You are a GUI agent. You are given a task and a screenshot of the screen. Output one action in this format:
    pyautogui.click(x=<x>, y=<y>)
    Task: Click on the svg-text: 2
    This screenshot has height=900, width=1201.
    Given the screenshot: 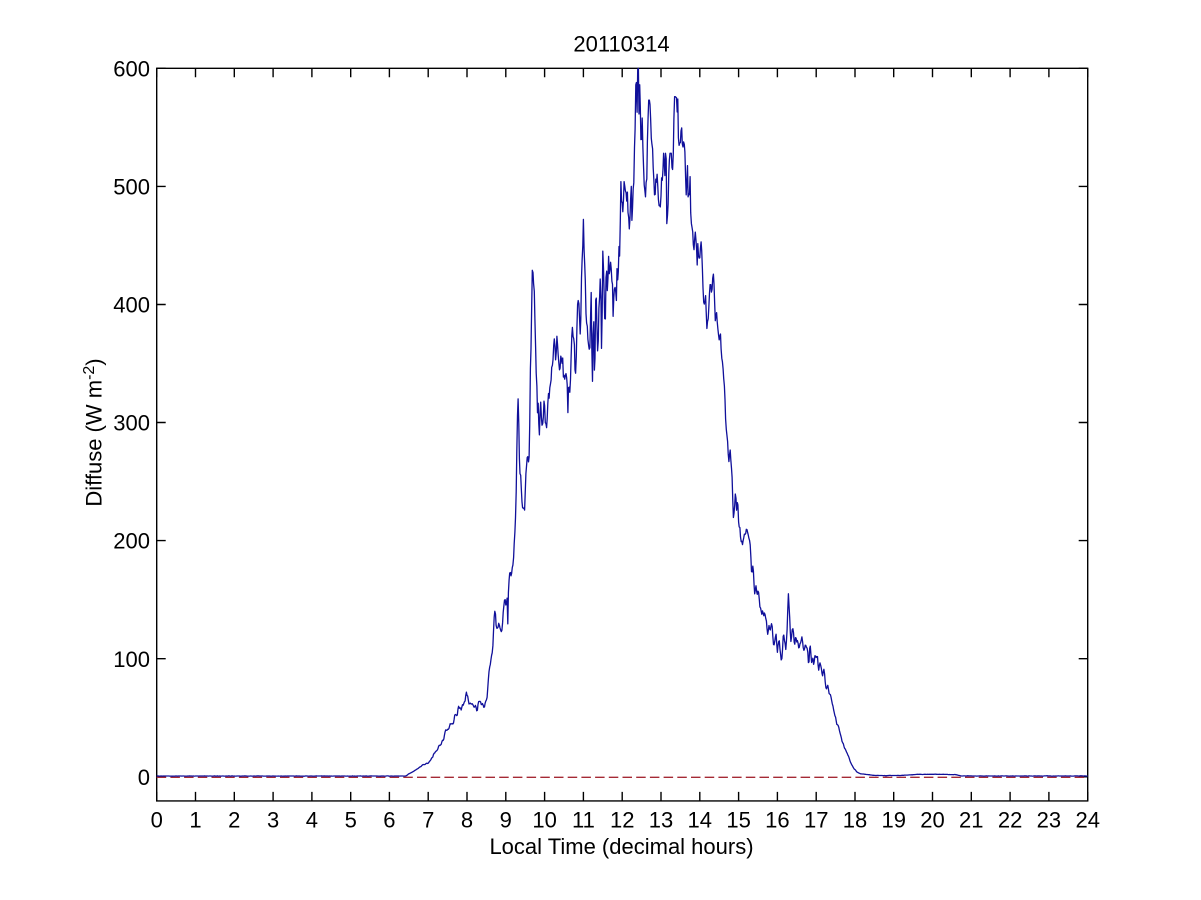 What is the action you would take?
    pyautogui.click(x=234, y=820)
    